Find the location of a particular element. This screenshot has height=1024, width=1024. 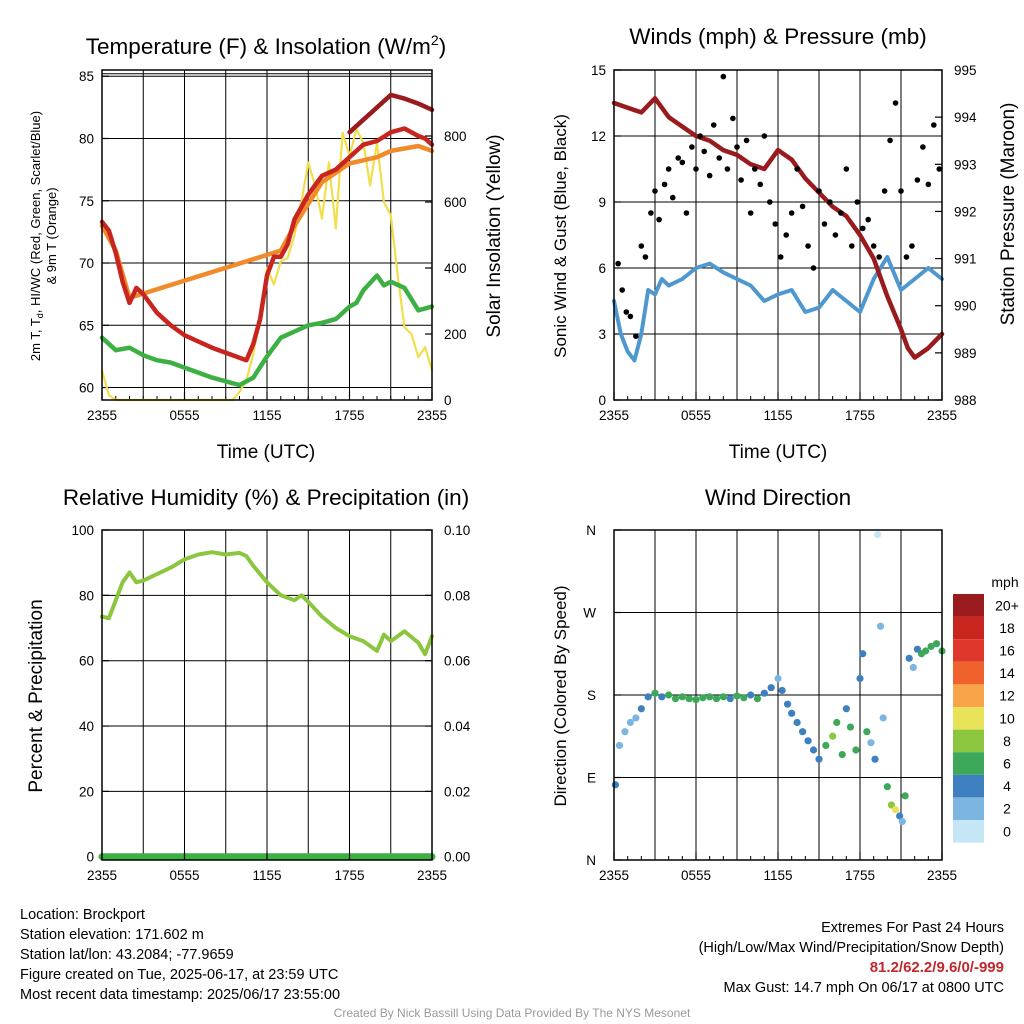

dir-title: Wind Direction is located at coordinates (778, 497).